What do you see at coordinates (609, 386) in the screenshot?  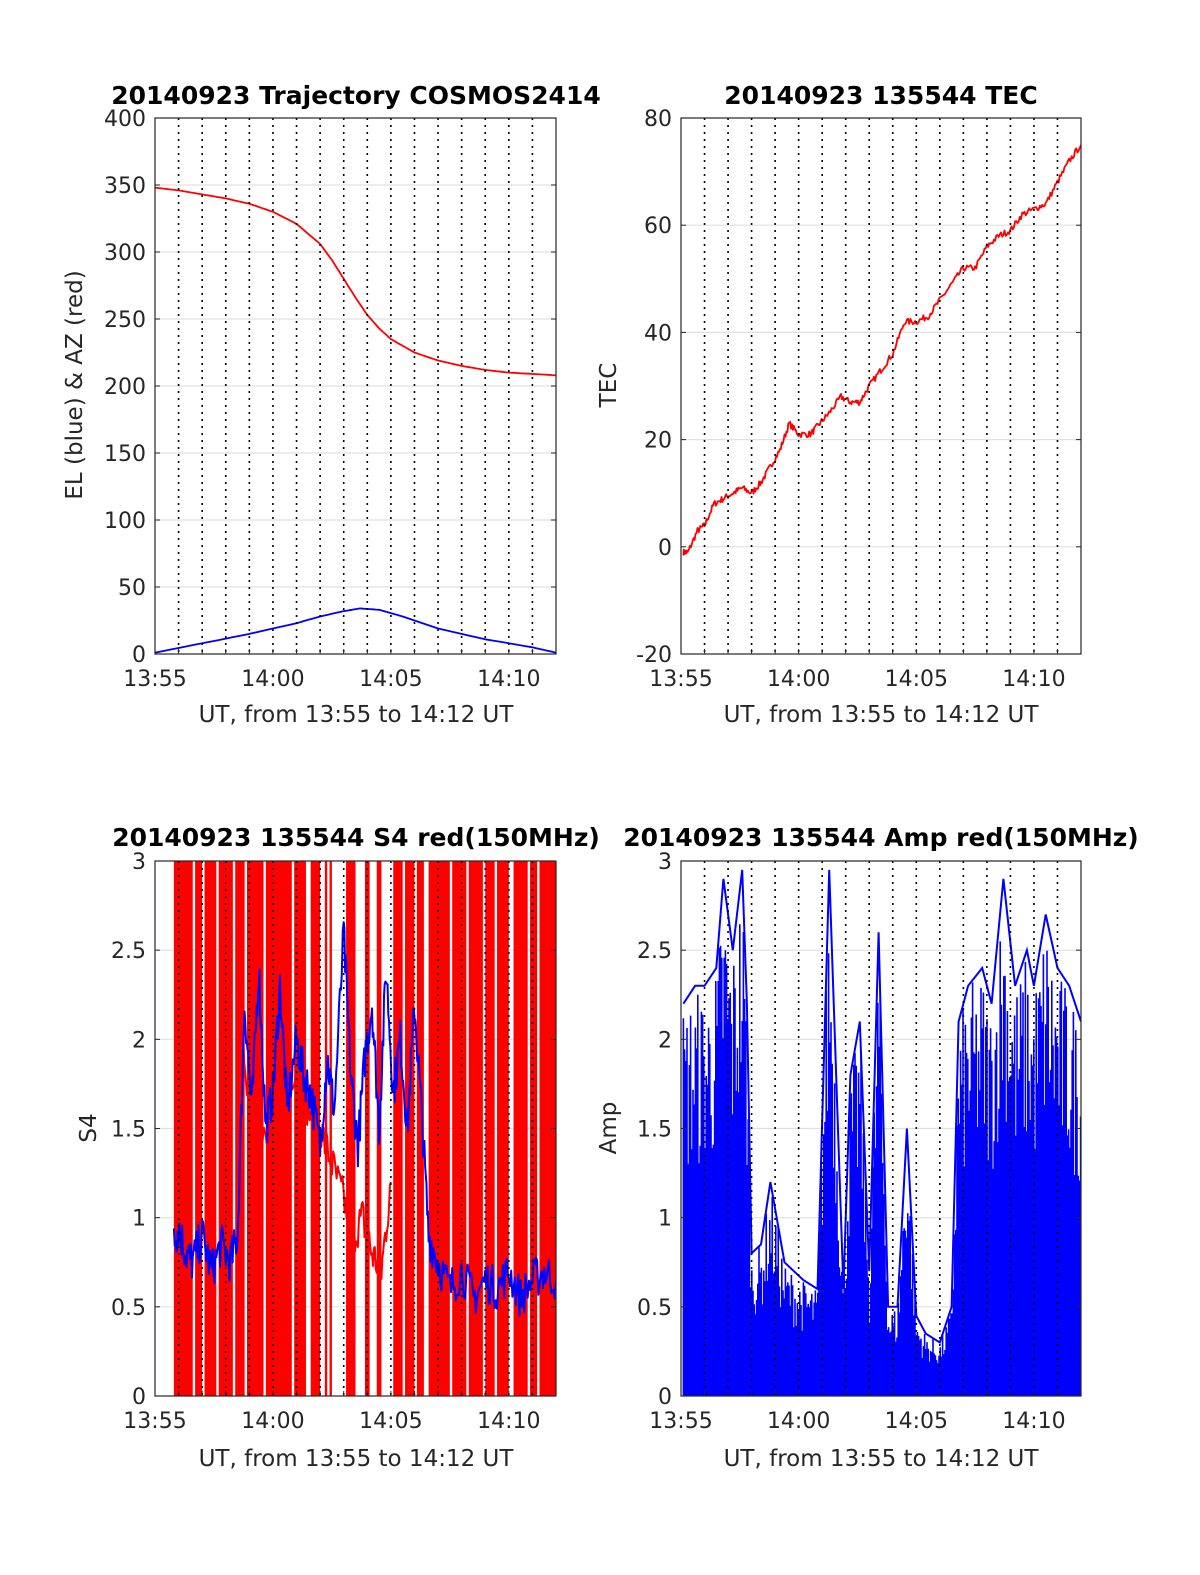 I see `y-axis-label: TEC` at bounding box center [609, 386].